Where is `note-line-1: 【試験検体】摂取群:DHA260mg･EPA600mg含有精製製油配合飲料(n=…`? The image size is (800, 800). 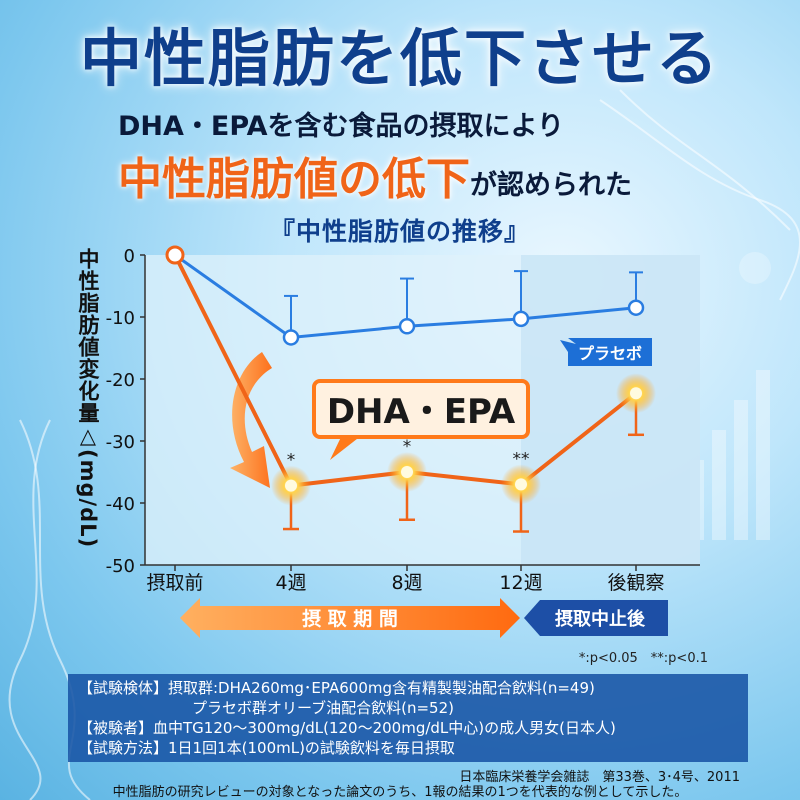
note-line-1: 【試験検体】摂取群:DHA260mg･EPA600mg含有精製製油配合飲料(n=… is located at coordinates (336, 688).